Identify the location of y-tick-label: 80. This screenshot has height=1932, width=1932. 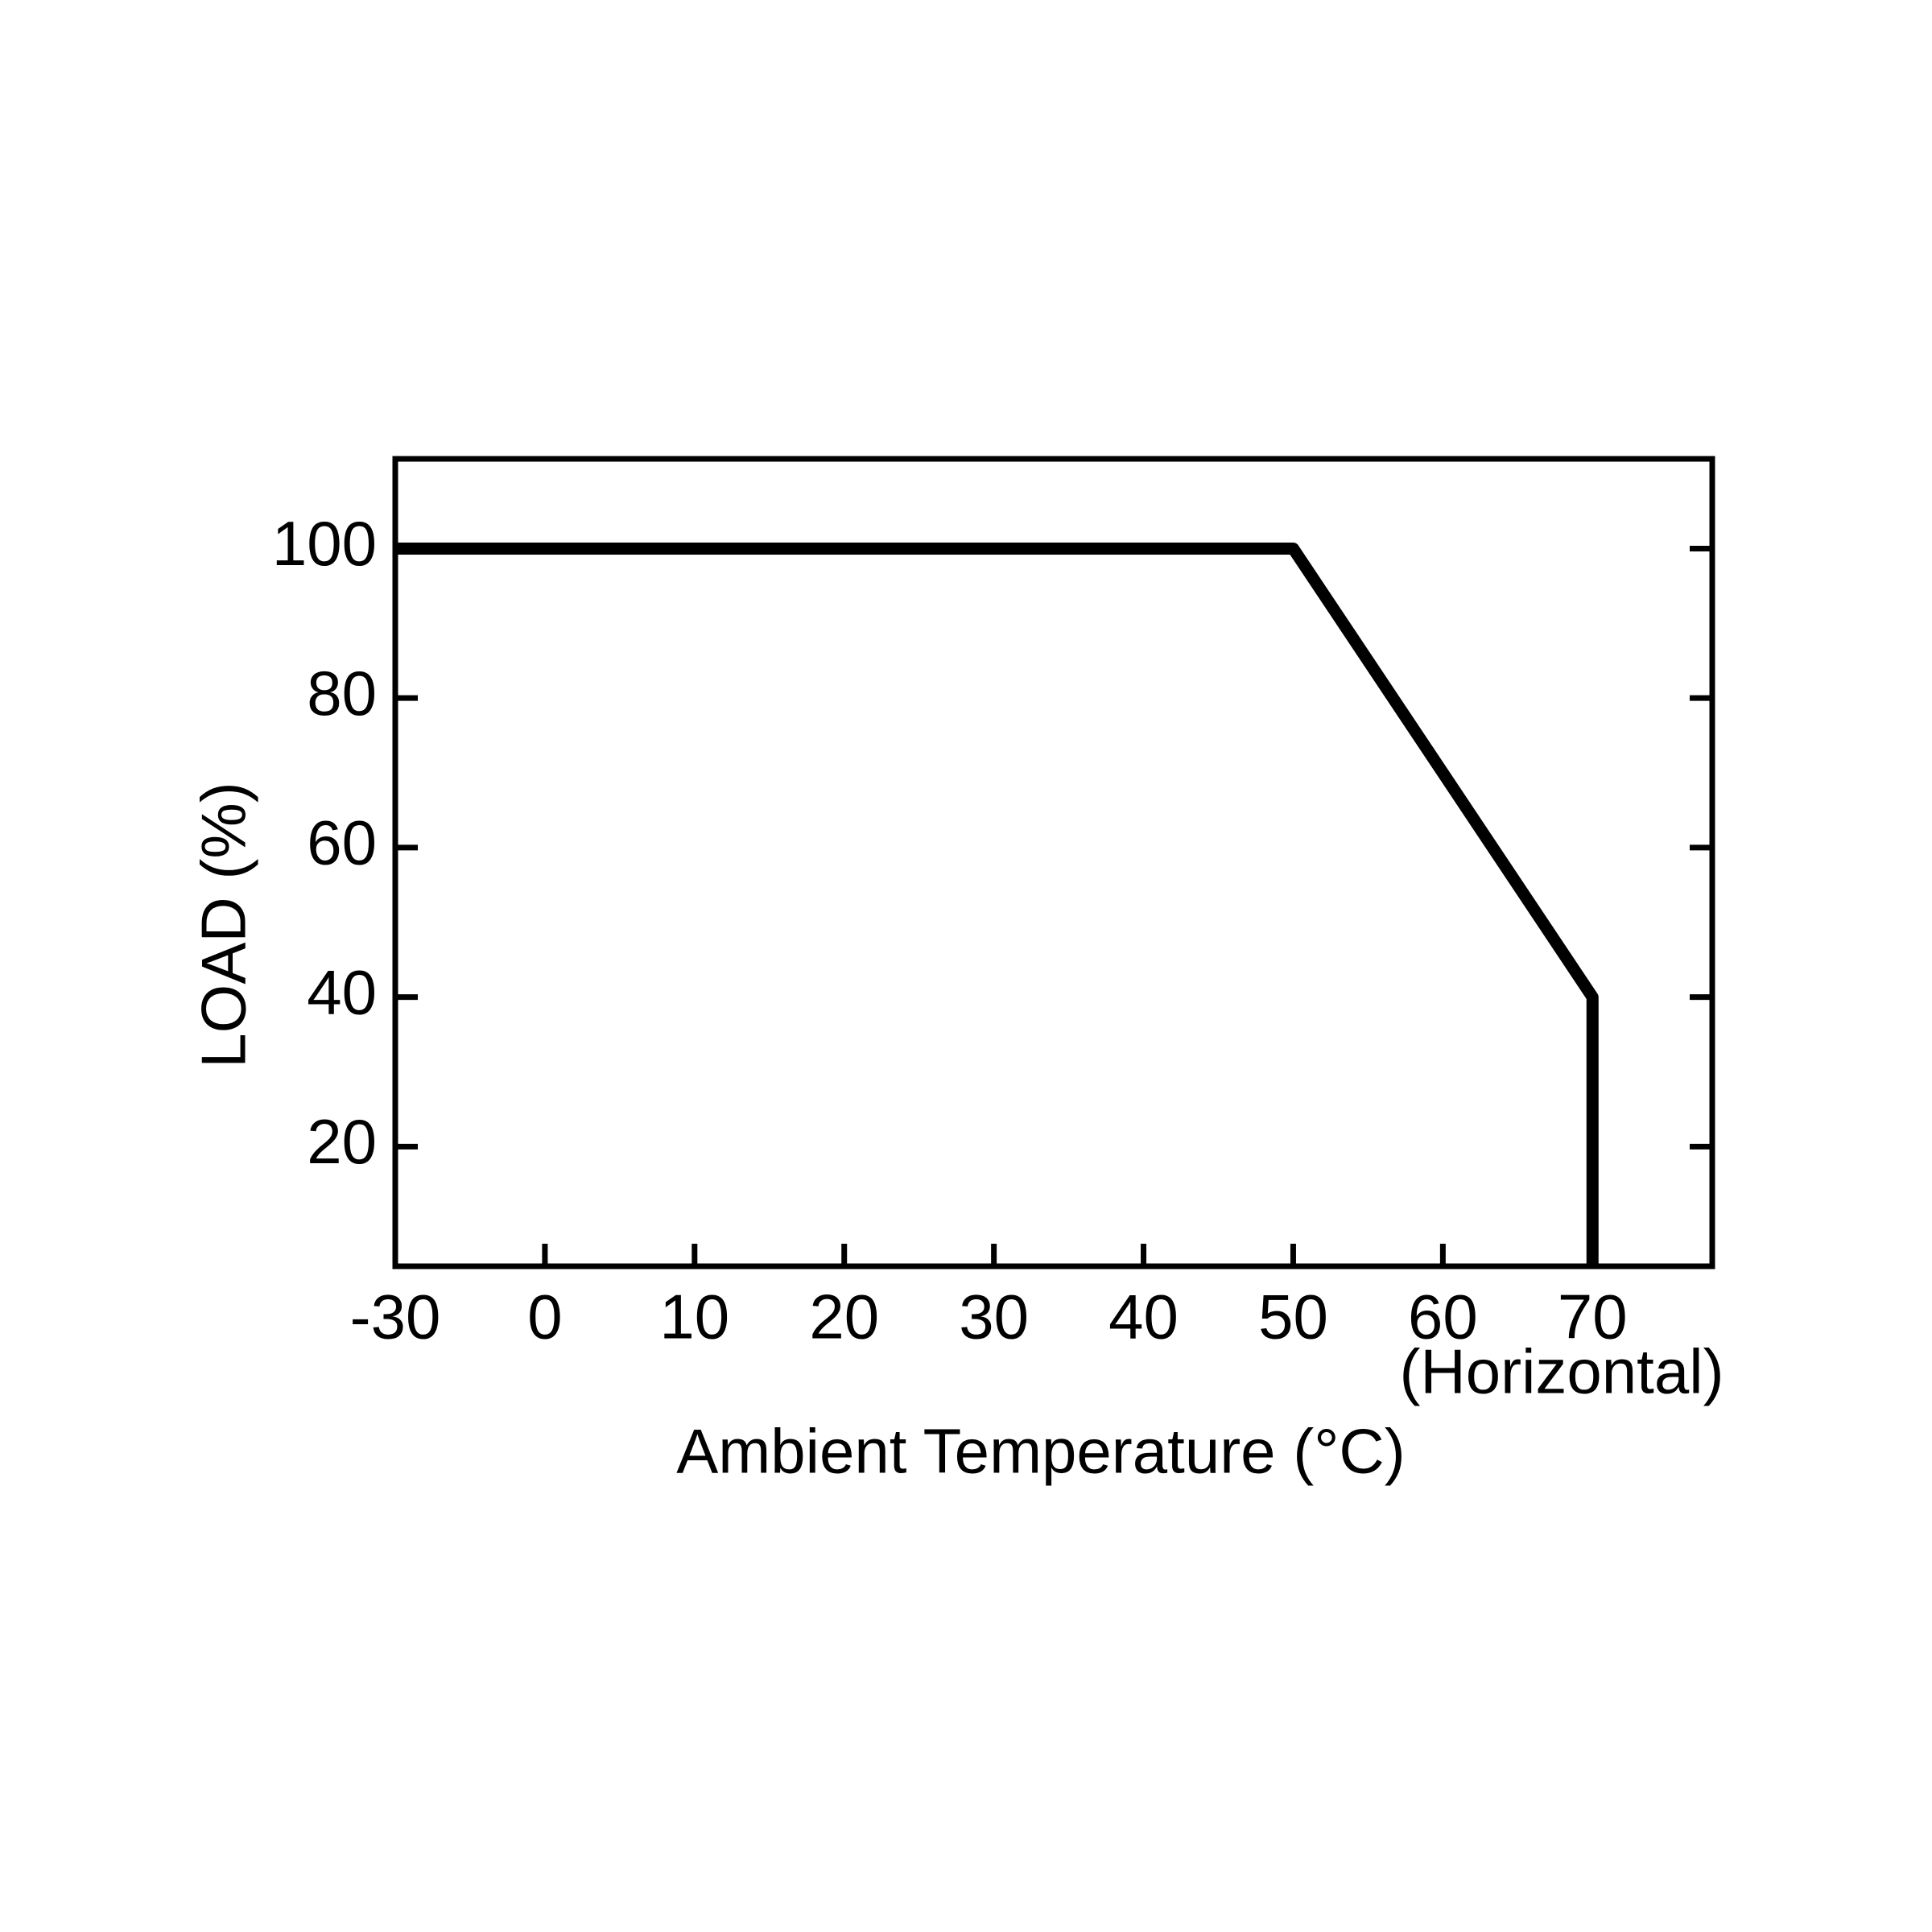
(342, 693).